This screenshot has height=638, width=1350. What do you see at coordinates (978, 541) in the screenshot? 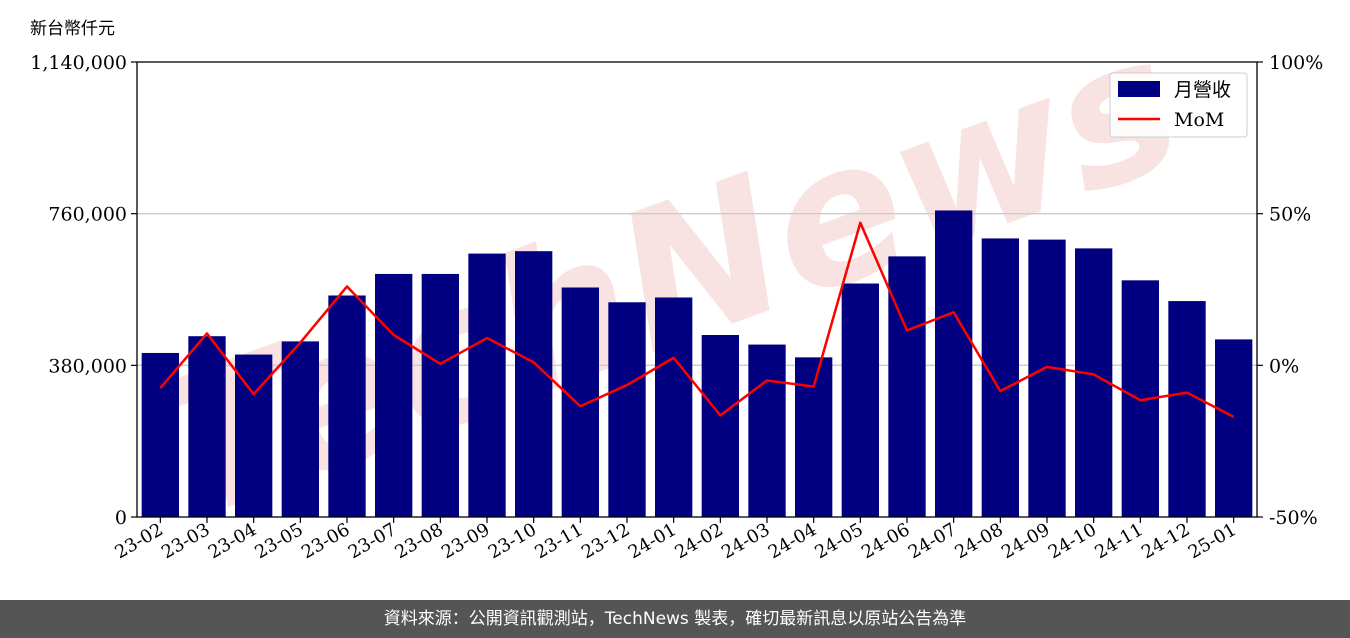
I see `x-tick-label: 24-08` at bounding box center [978, 541].